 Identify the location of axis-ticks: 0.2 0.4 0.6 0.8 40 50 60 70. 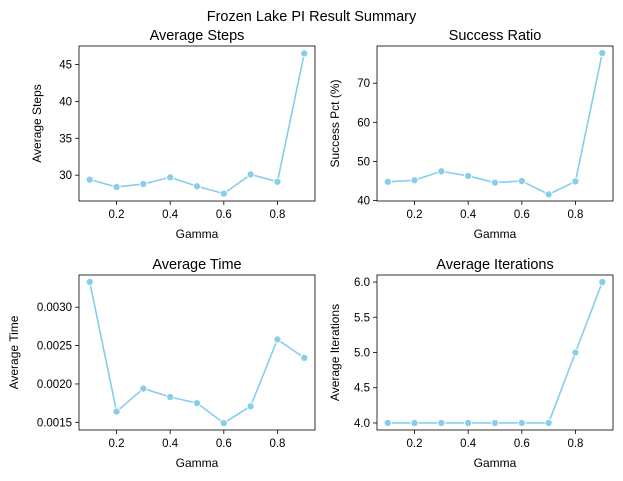
(470, 149).